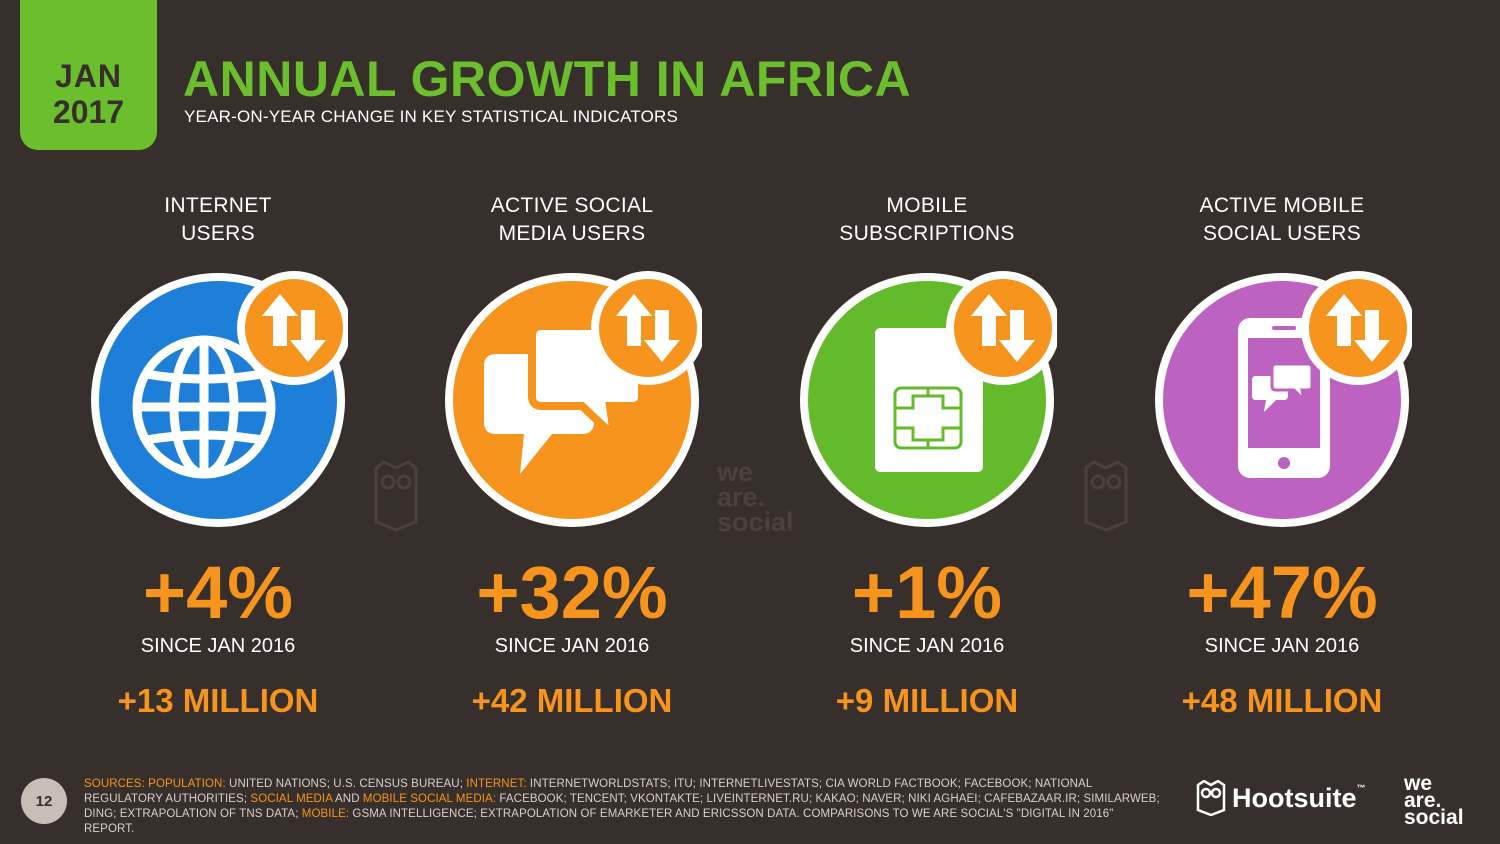 The image size is (1500, 844). I want to click on indicator-absolute: +42 MILLION, so click(572, 700).